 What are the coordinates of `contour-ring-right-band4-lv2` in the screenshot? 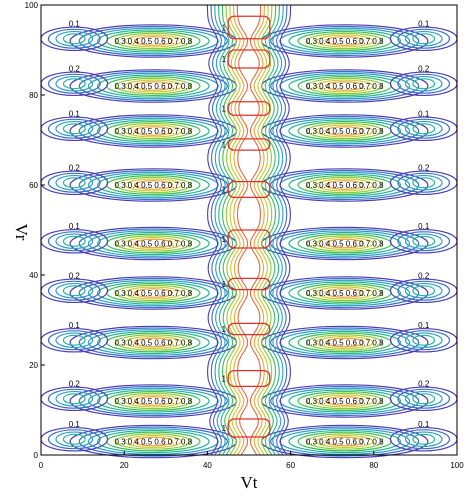 It's located at (345, 243).